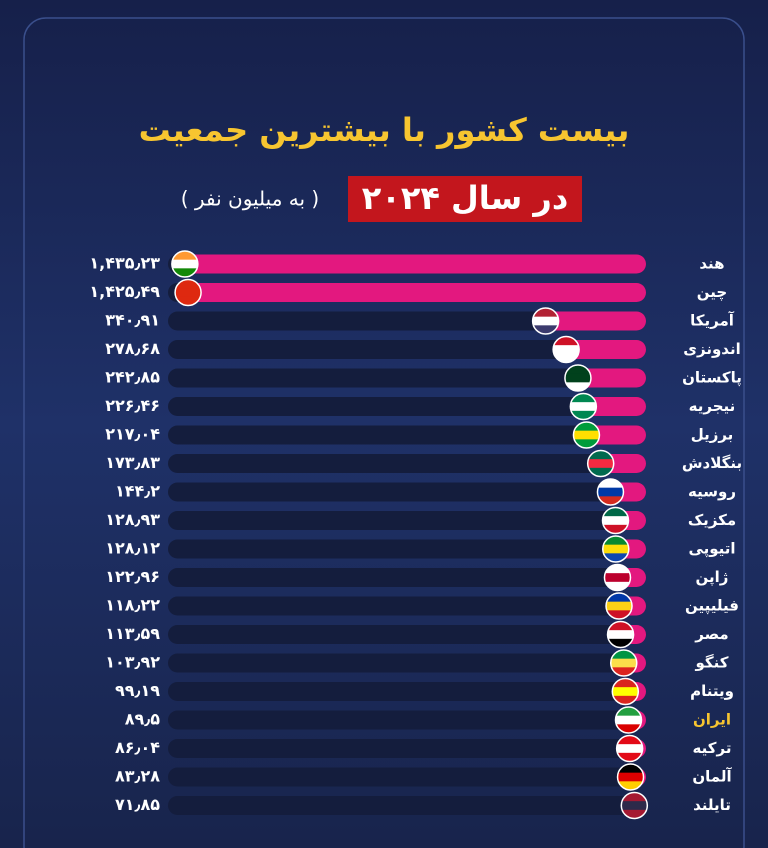 The width and height of the screenshot is (768, 848). I want to click on value-label: ۱,۴۲۵٫۴۹, so click(124, 291).